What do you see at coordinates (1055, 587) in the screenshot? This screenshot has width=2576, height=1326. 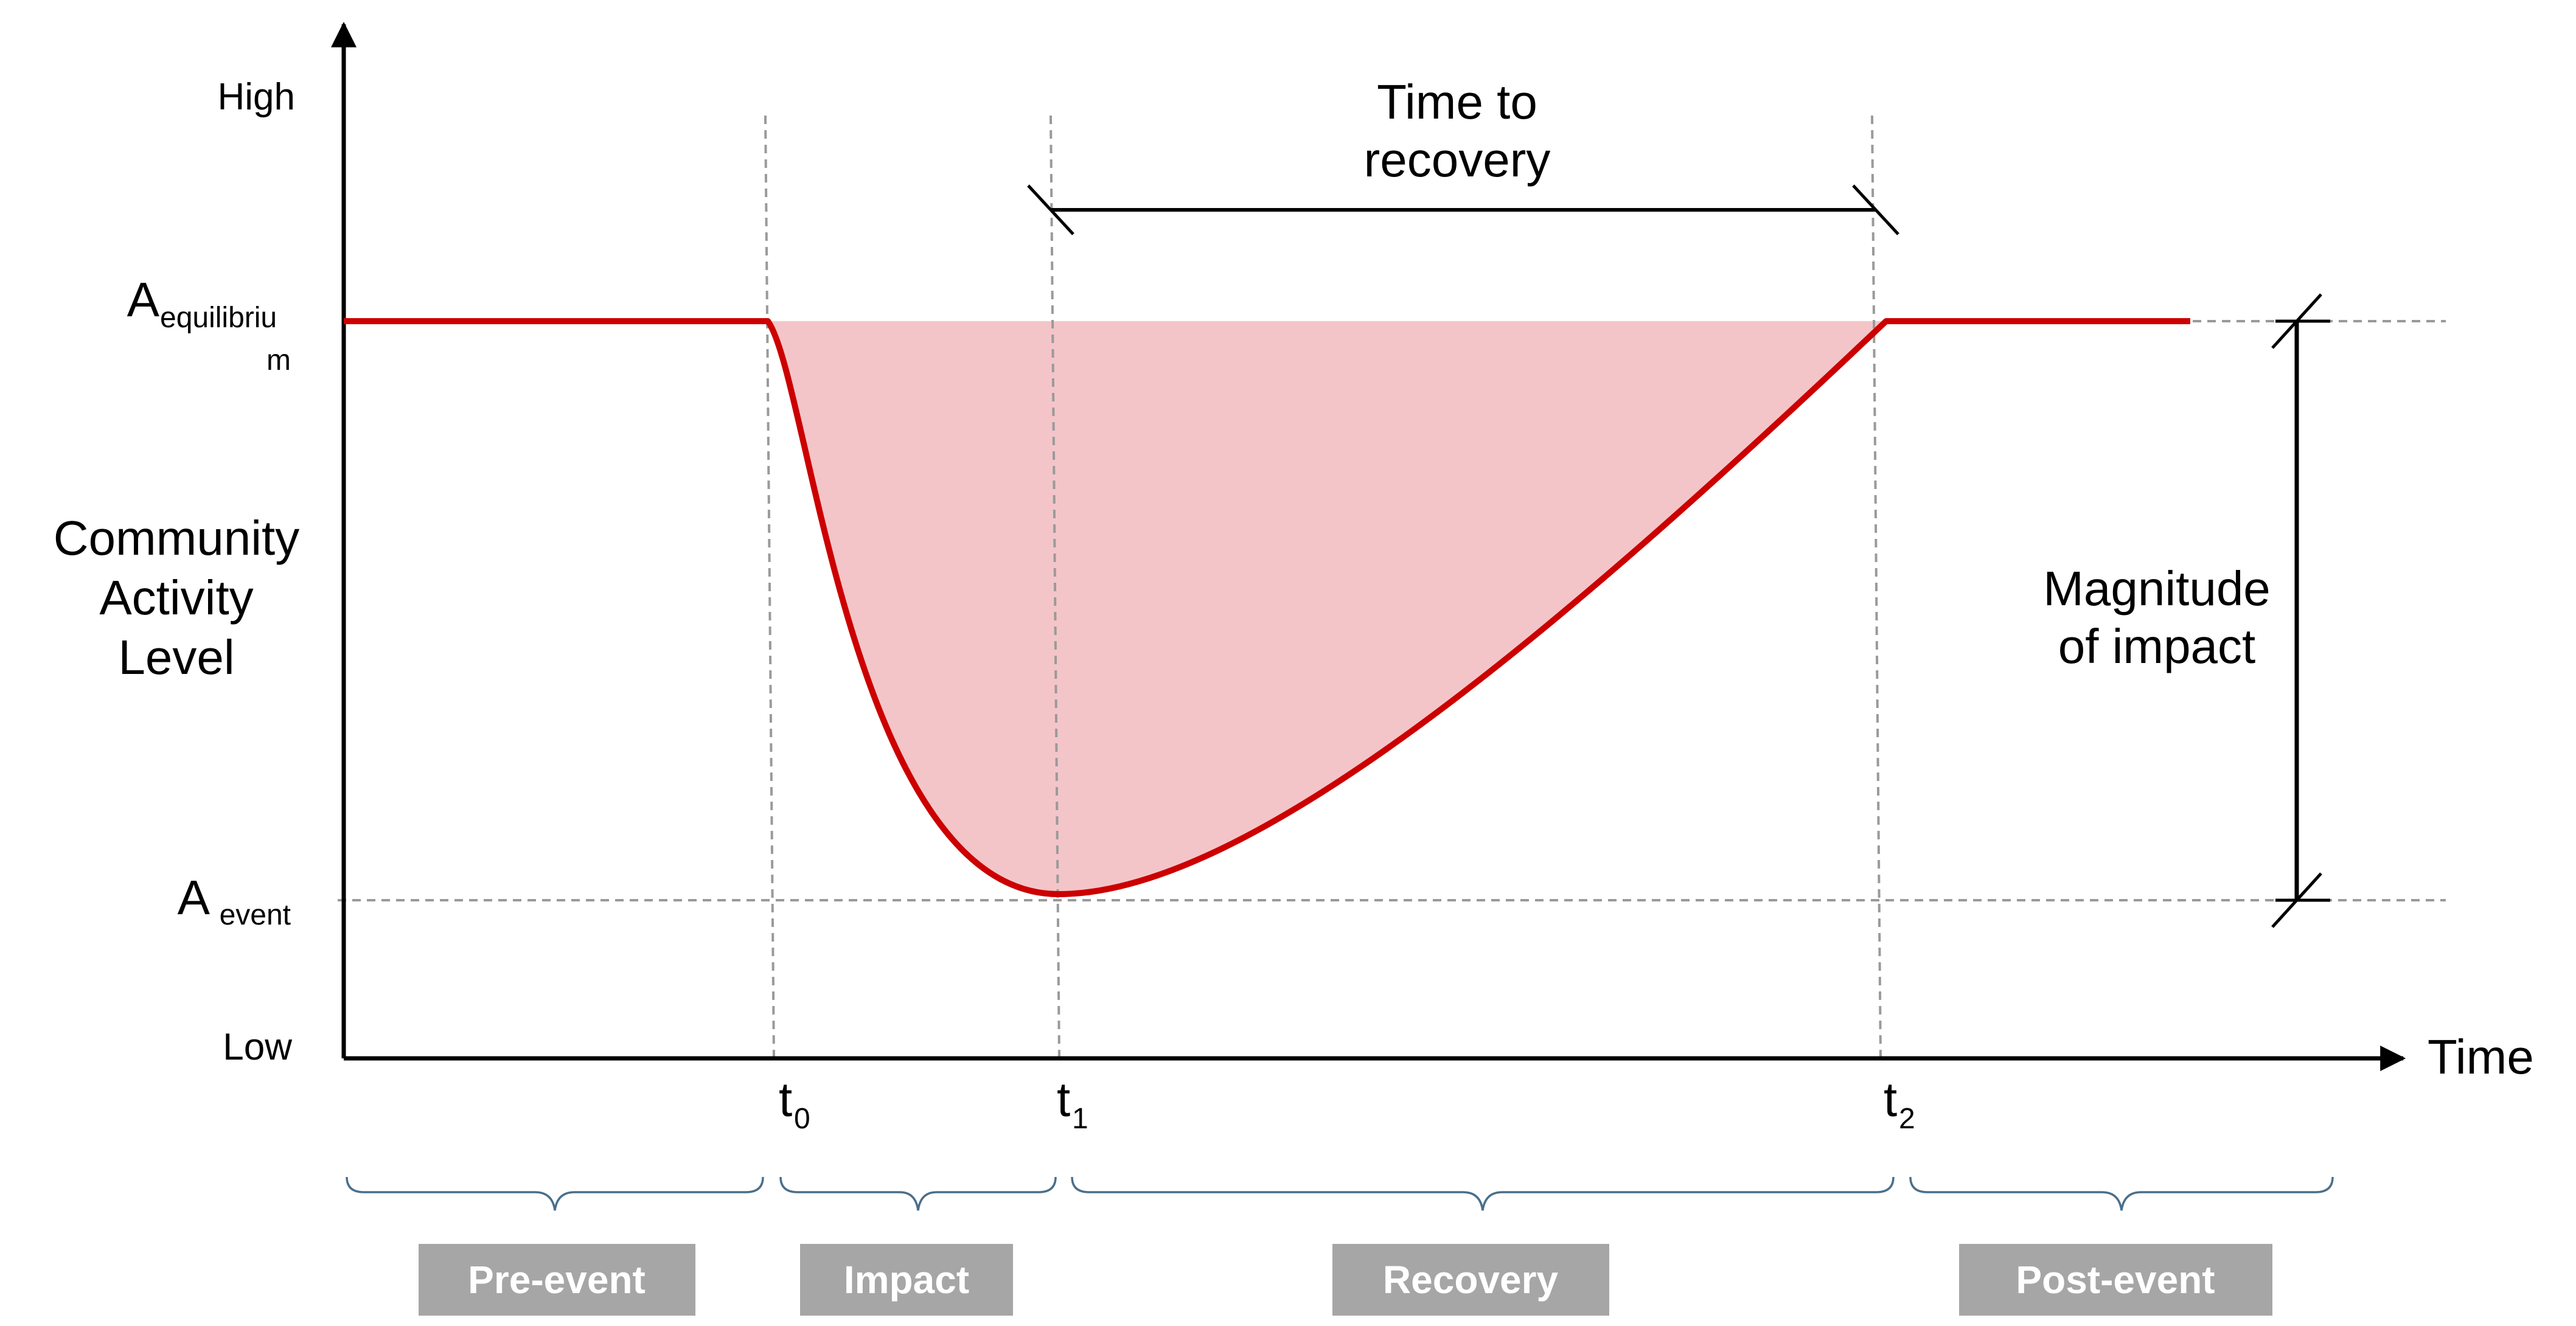 I see `t1-dashed-line` at bounding box center [1055, 587].